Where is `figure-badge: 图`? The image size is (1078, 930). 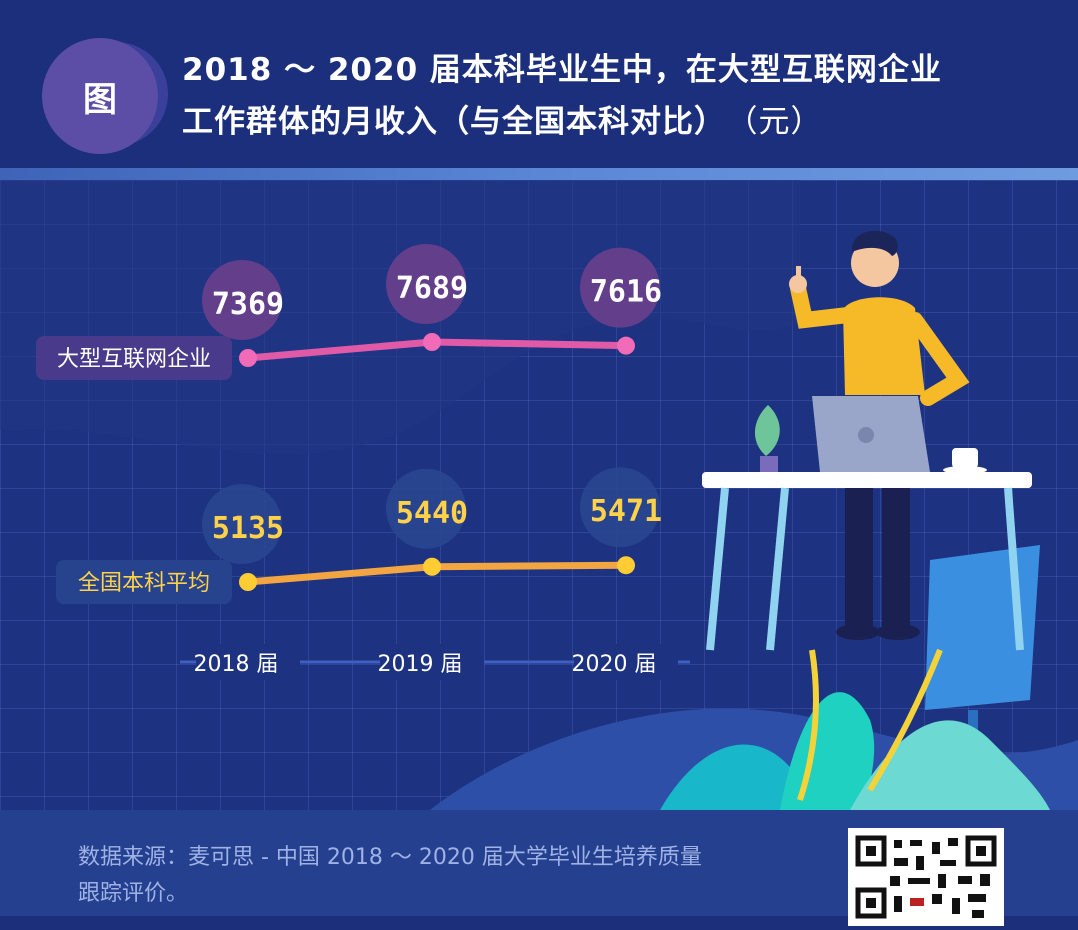
figure-badge: 图 is located at coordinates (100, 96).